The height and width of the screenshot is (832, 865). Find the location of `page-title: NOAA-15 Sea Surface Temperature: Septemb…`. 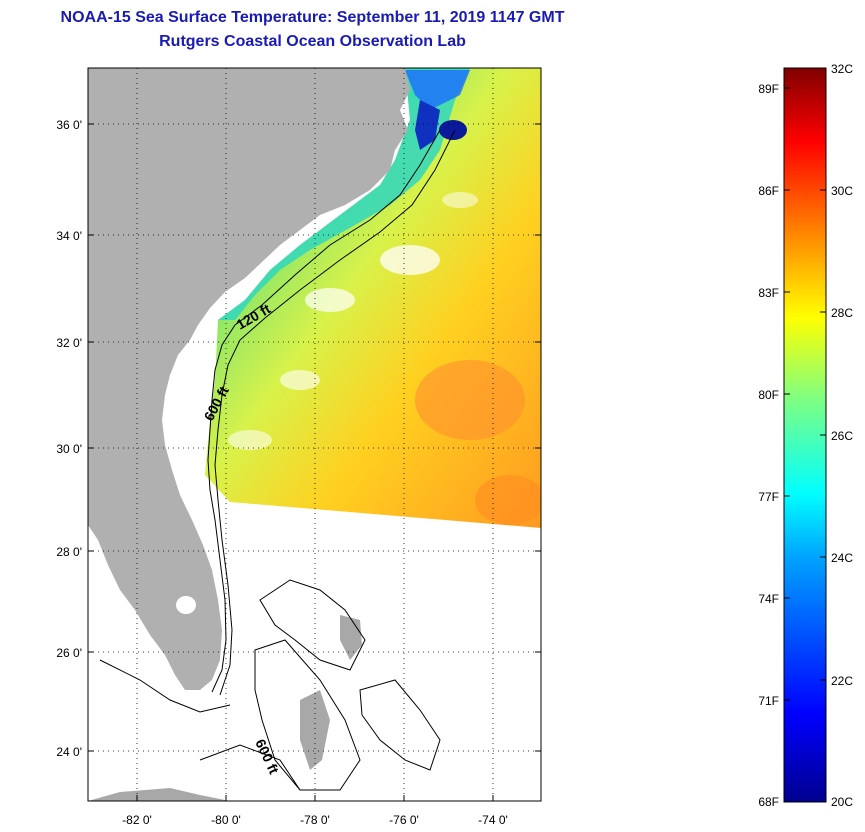

page-title: NOAA-15 Sea Surface Temperature: Septemb… is located at coordinates (312, 17).